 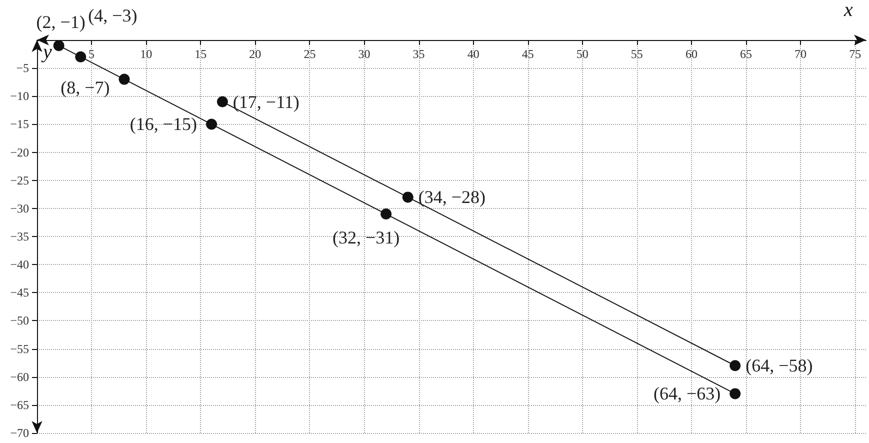 What do you see at coordinates (19, 237) in the screenshot?
I see `y-tick-label: −35` at bounding box center [19, 237].